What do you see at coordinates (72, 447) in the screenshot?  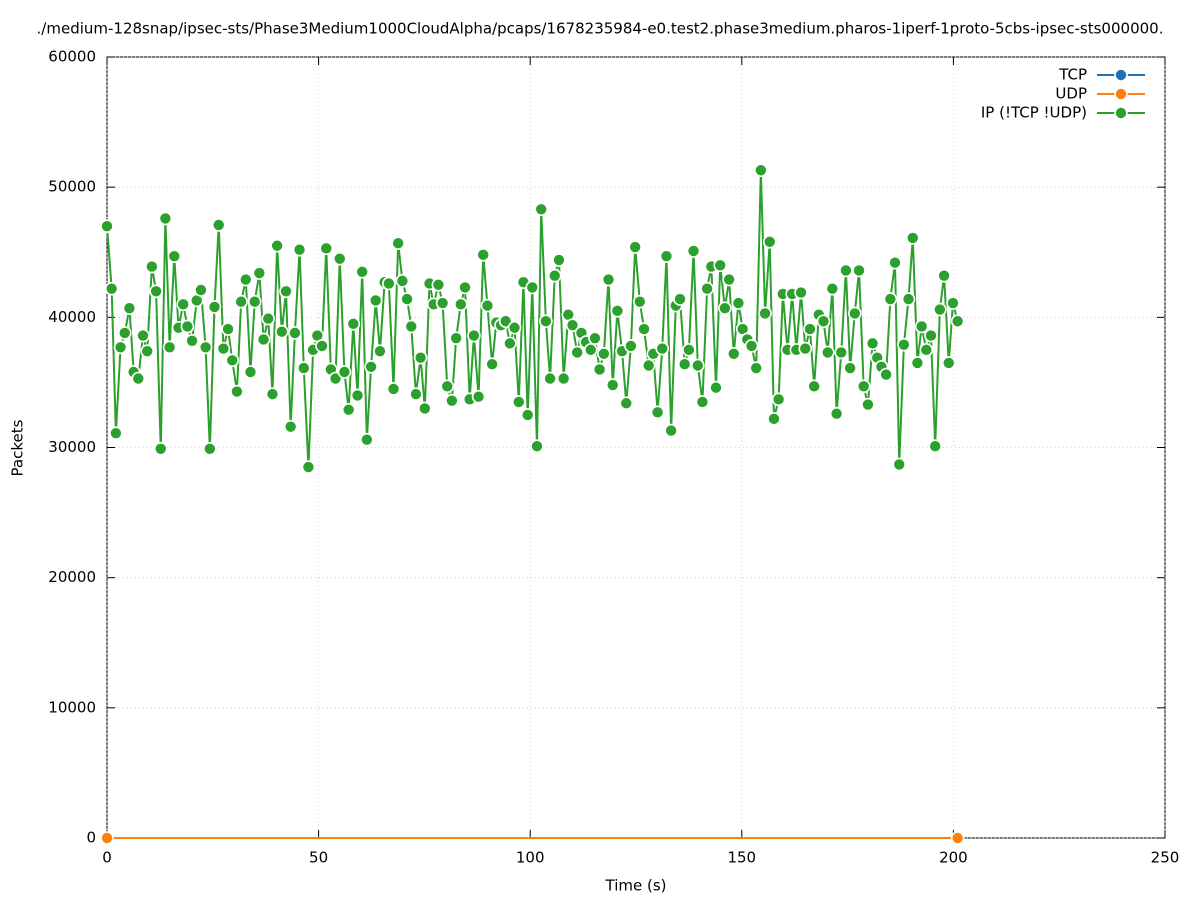 I see `y-tick-label: 30000` at bounding box center [72, 447].